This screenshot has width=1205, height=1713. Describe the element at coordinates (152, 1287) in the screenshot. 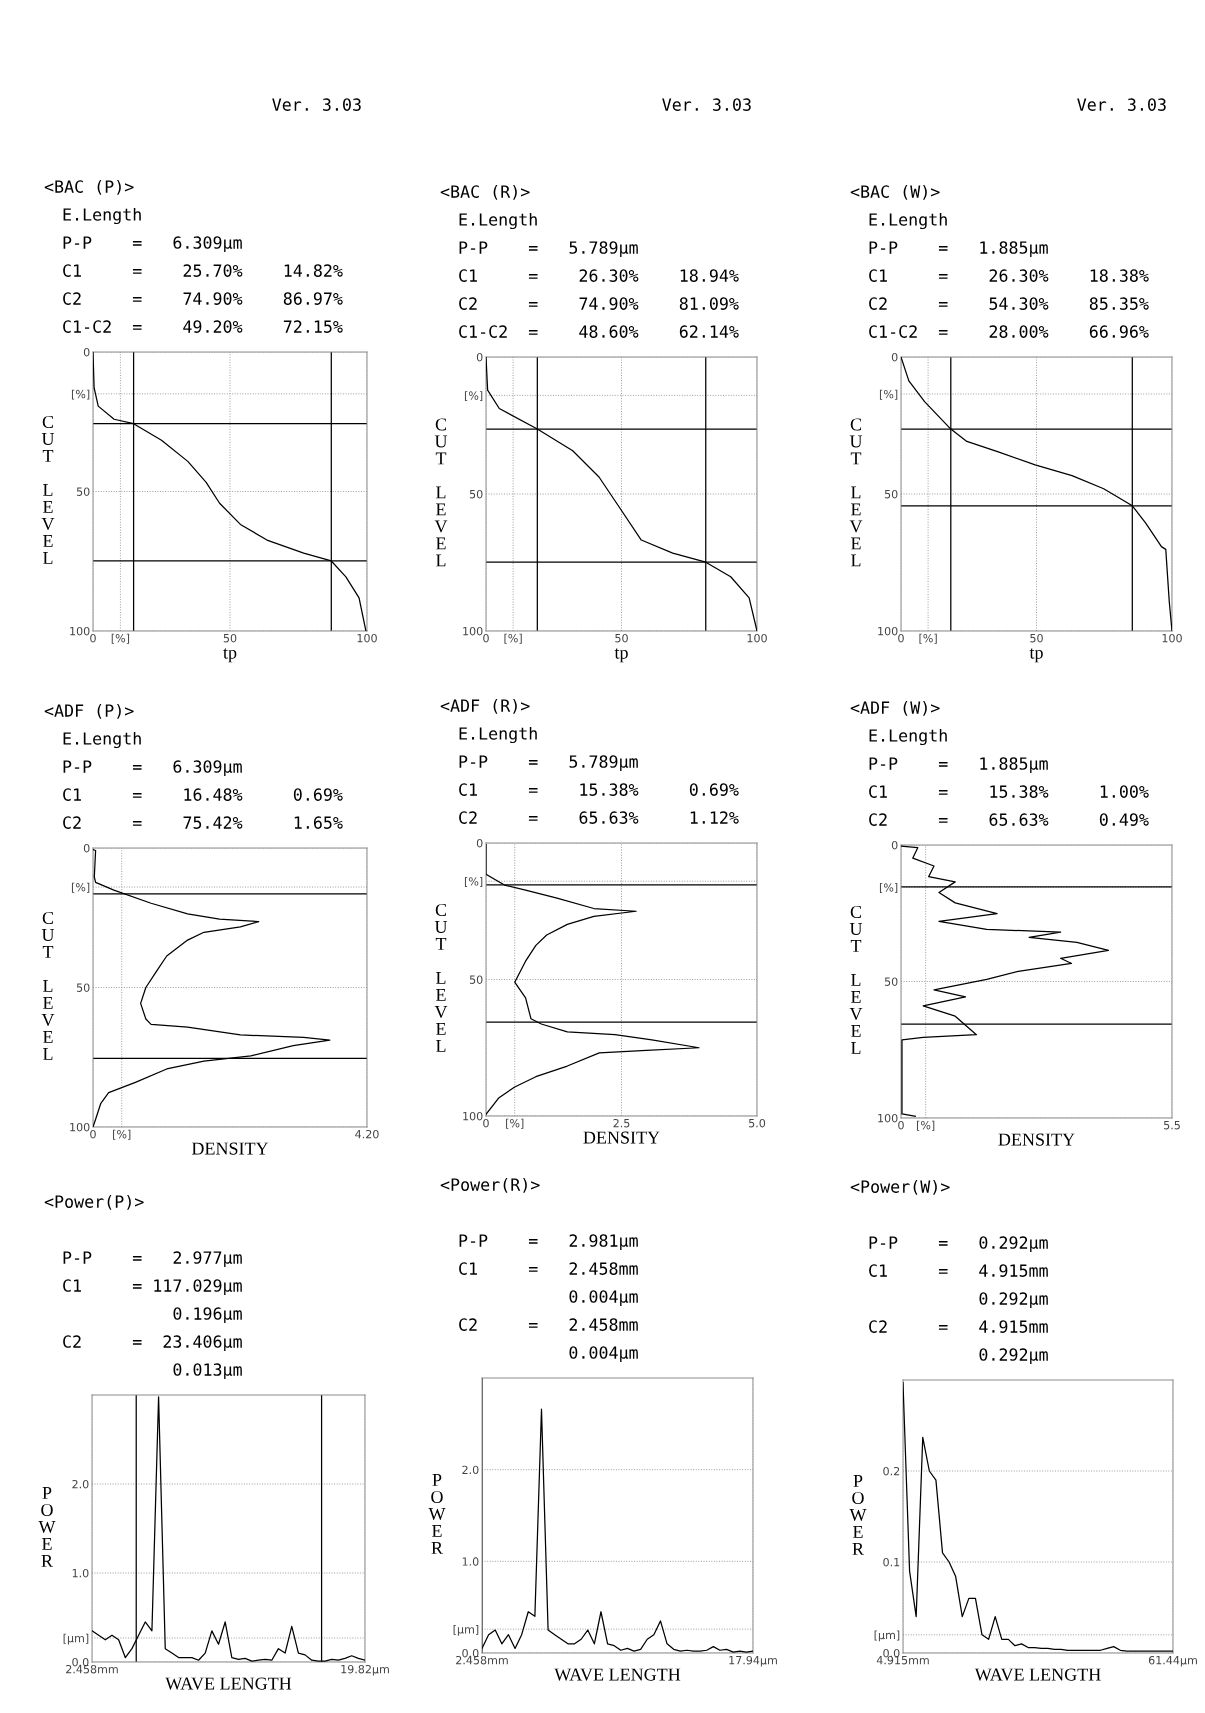

I see `text: C1 = 117.029μm` at that location.